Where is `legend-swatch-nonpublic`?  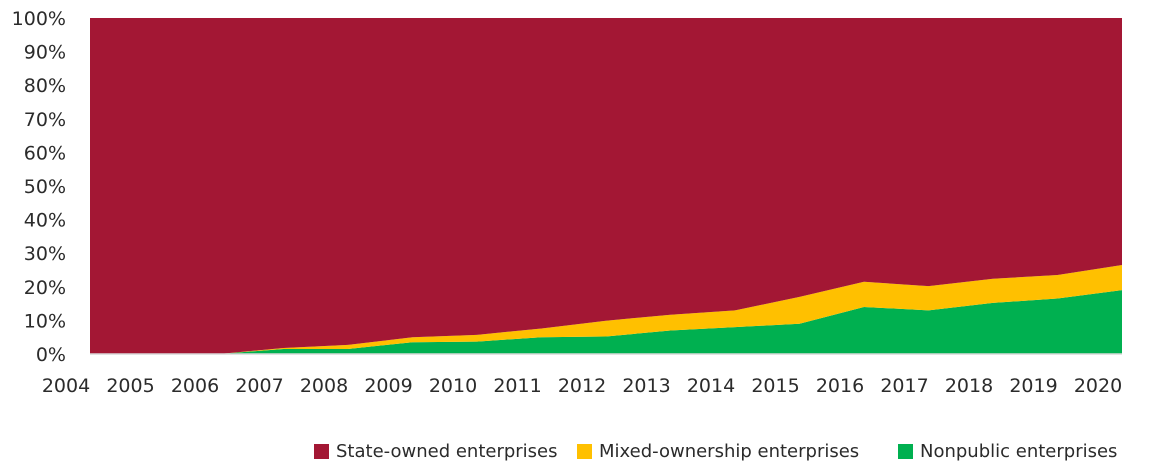
legend-swatch-nonpublic is located at coordinates (905, 451).